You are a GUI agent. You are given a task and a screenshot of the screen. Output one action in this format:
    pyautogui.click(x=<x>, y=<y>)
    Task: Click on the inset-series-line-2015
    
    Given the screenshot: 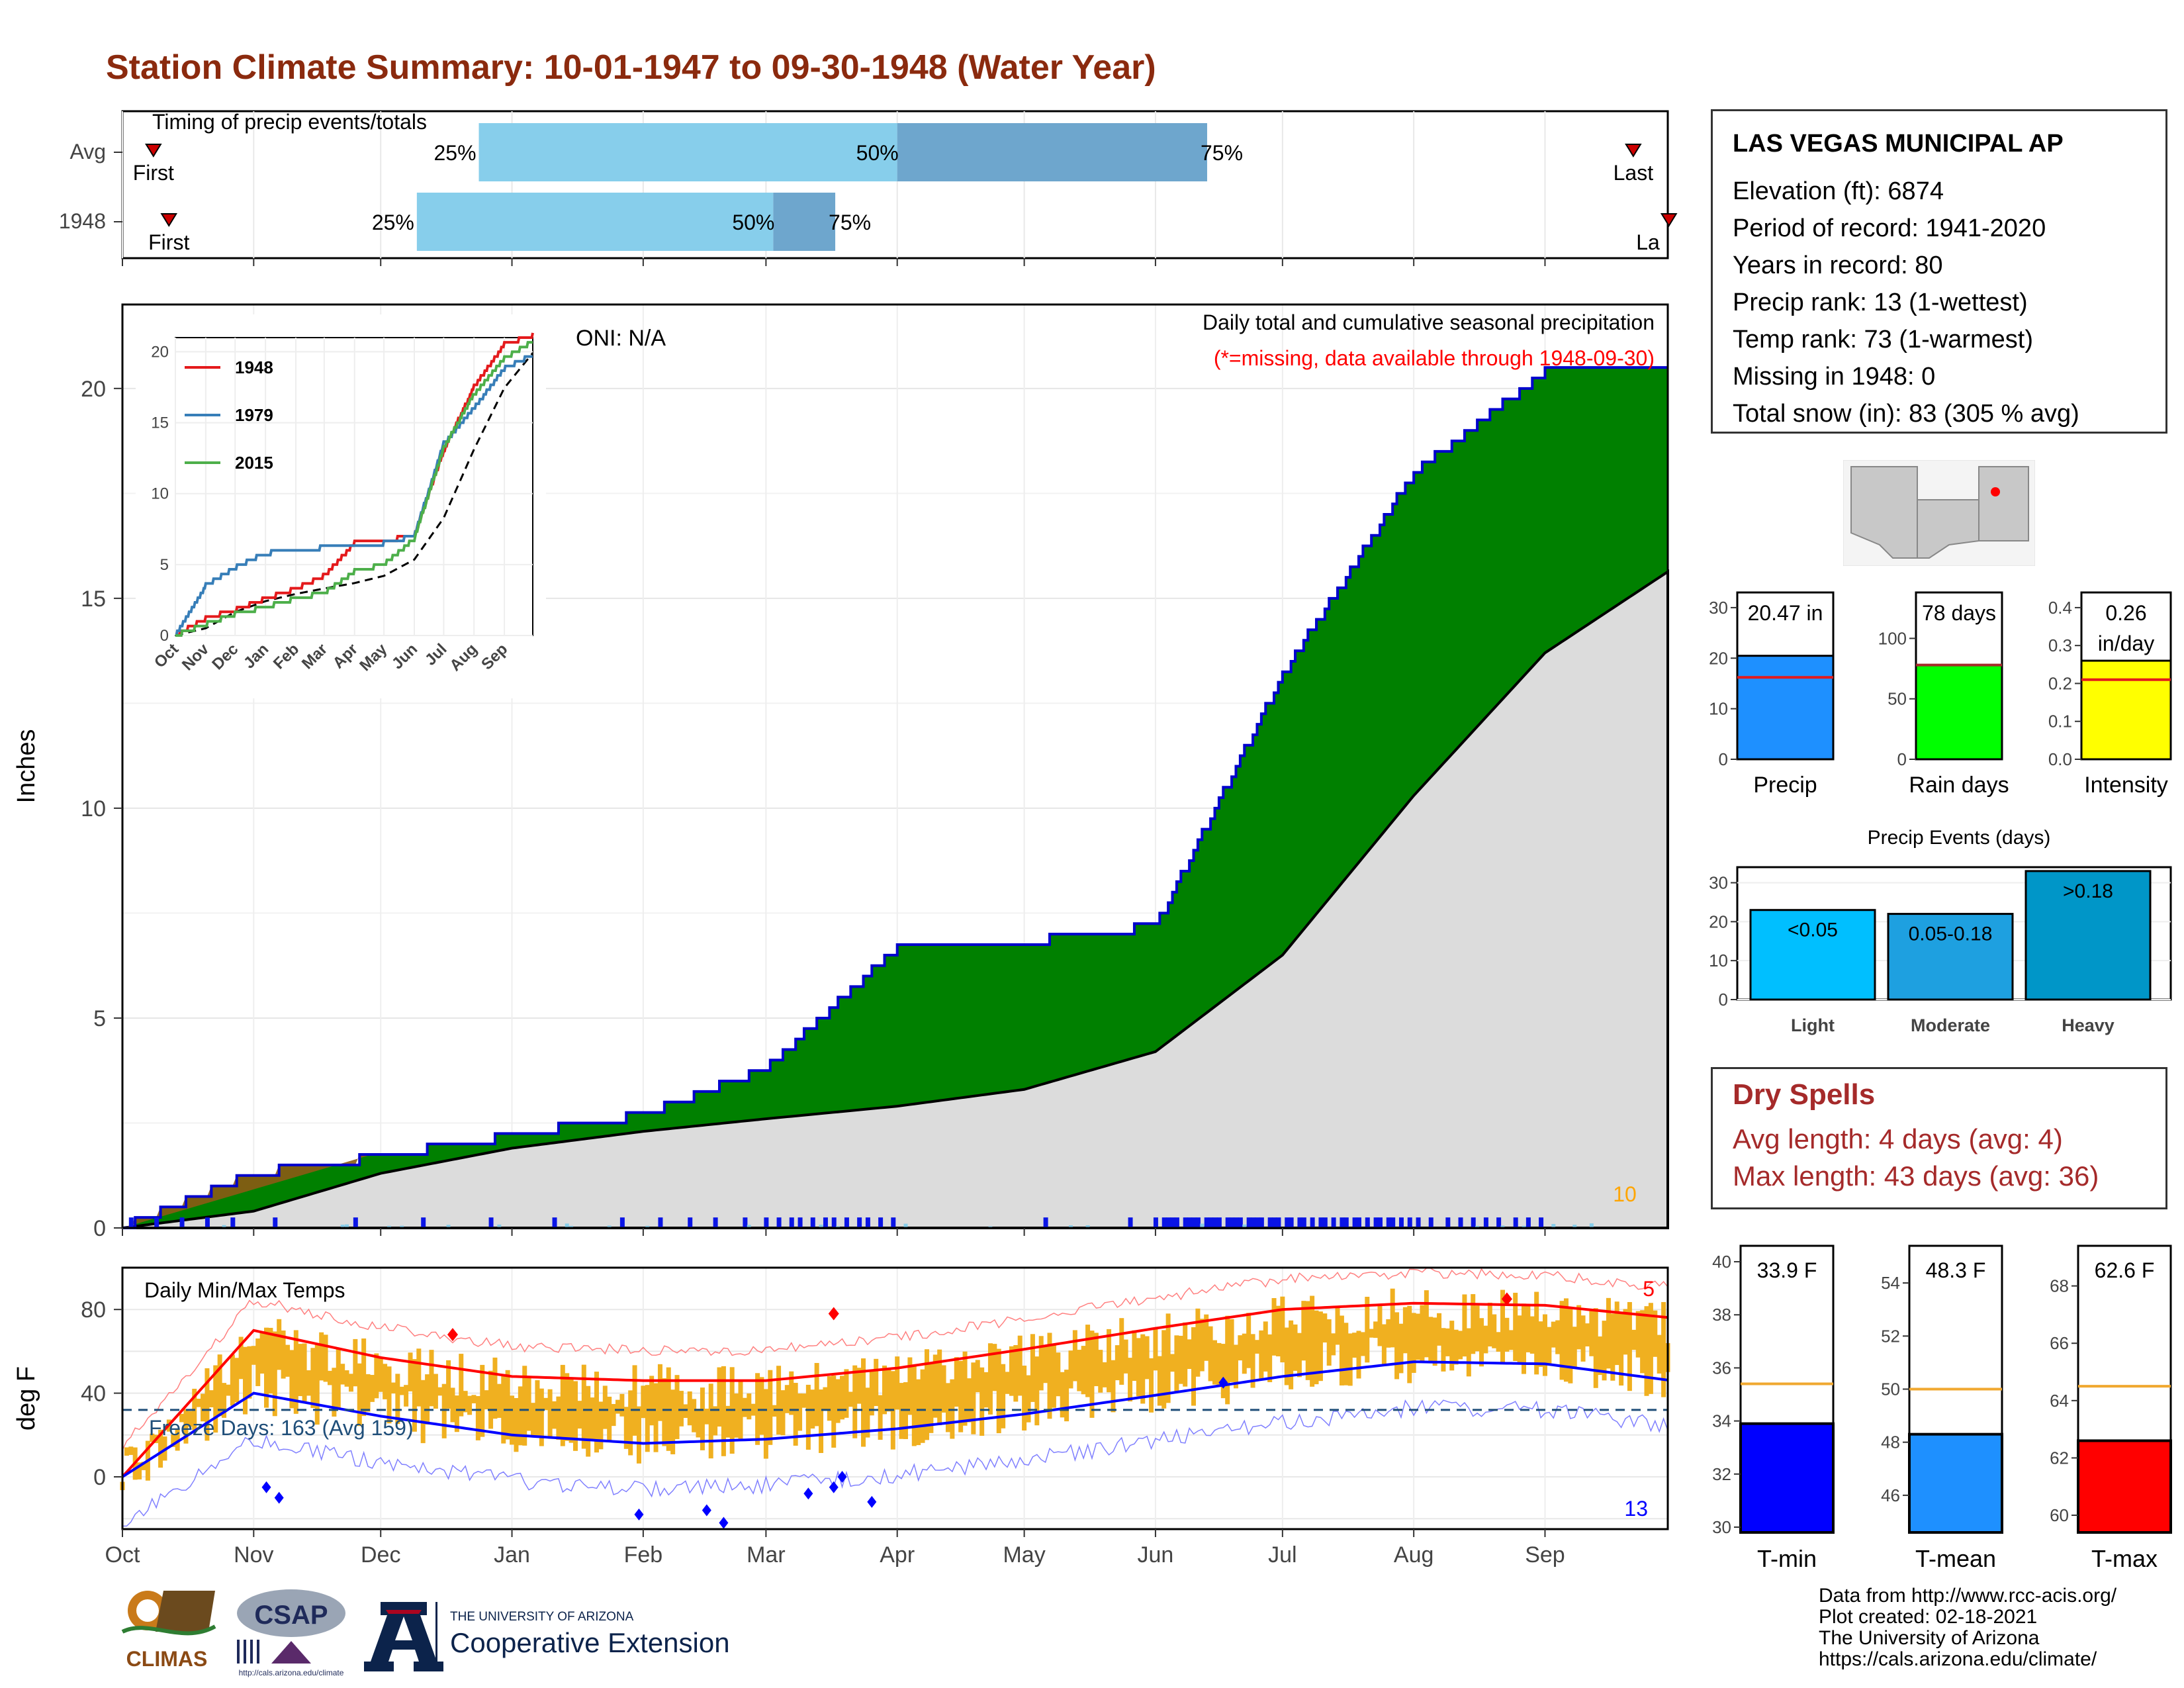 What is the action you would take?
    pyautogui.click(x=354, y=489)
    